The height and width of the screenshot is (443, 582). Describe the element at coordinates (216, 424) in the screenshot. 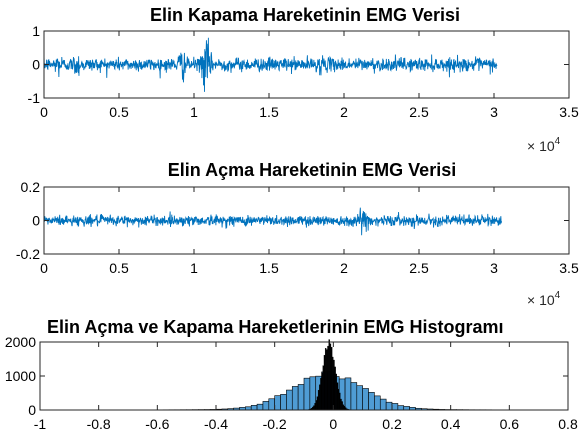

I see `panel-3-xtick-label: -0.4` at that location.